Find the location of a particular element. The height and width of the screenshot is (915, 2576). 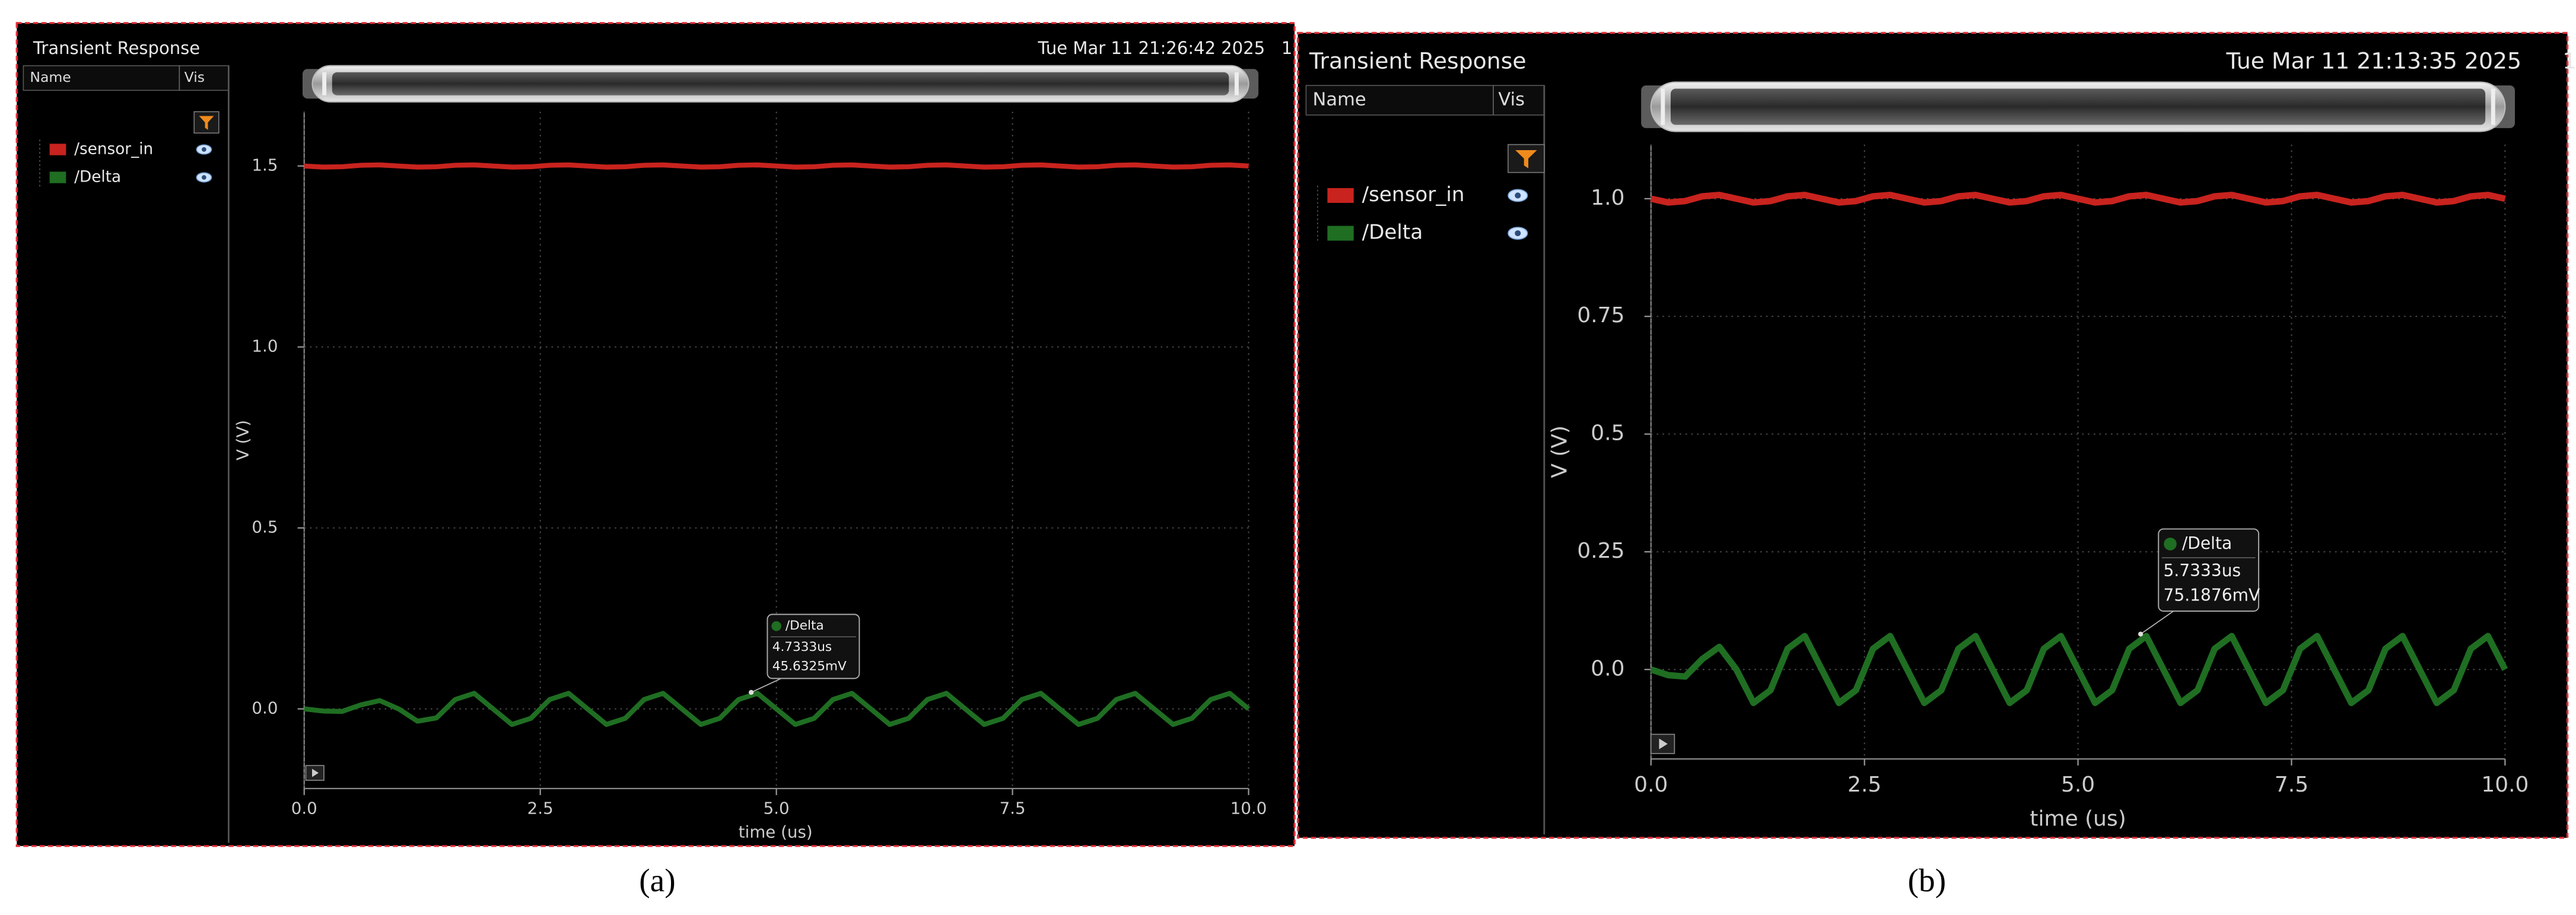

figure-caption: (b) is located at coordinates (1927, 880).